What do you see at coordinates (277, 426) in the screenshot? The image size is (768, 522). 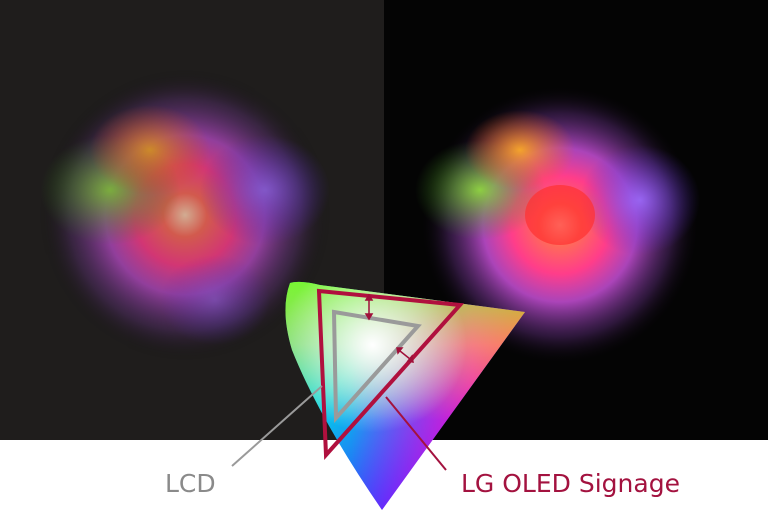 I see `lcd-leader-line` at bounding box center [277, 426].